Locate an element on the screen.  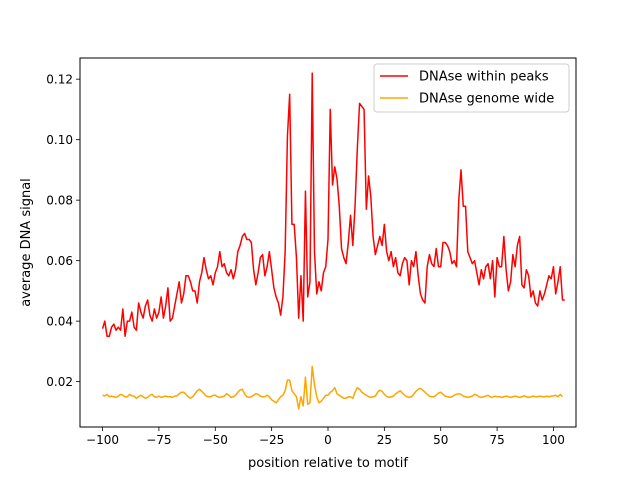
legend: DNAse within peaks DNAse genome wide is located at coordinates (471, 88).